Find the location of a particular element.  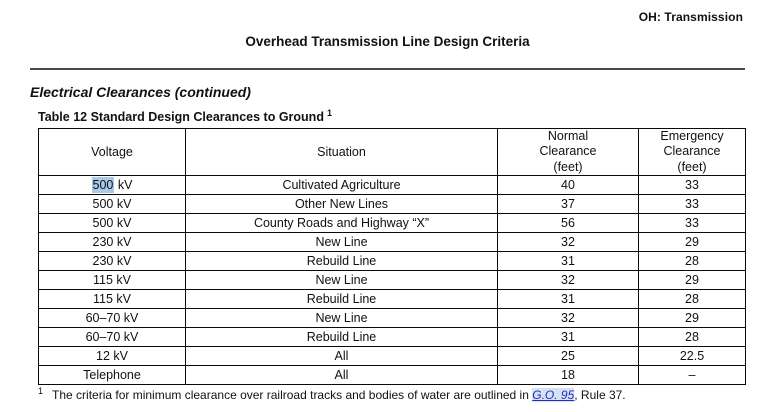

column-header-normal-clearance: Normal Clearance (feet) is located at coordinates (568, 152).